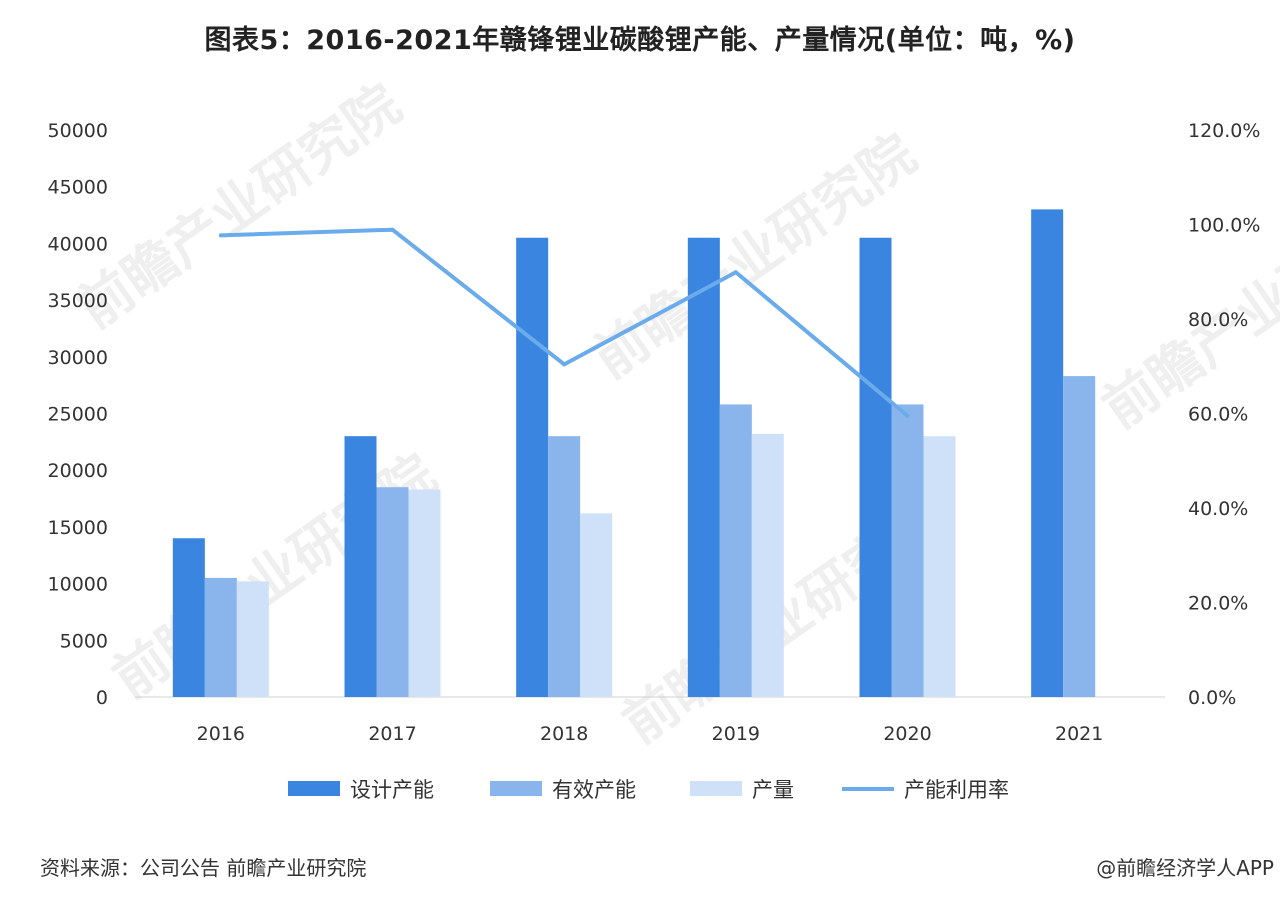 This screenshot has width=1280, height=909. What do you see at coordinates (1218, 415) in the screenshot?
I see `y-right-tick-label: 60.0%` at bounding box center [1218, 415].